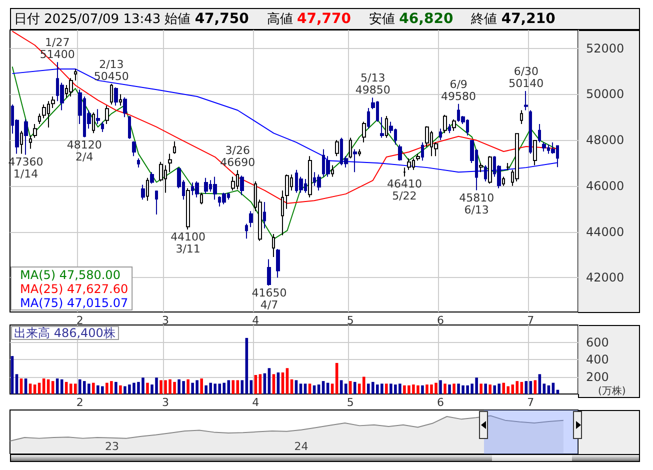 The height and width of the screenshot is (470, 653). Describe the element at coordinates (269, 299) in the screenshot. I see `annotation: 41650 4/7` at that location.